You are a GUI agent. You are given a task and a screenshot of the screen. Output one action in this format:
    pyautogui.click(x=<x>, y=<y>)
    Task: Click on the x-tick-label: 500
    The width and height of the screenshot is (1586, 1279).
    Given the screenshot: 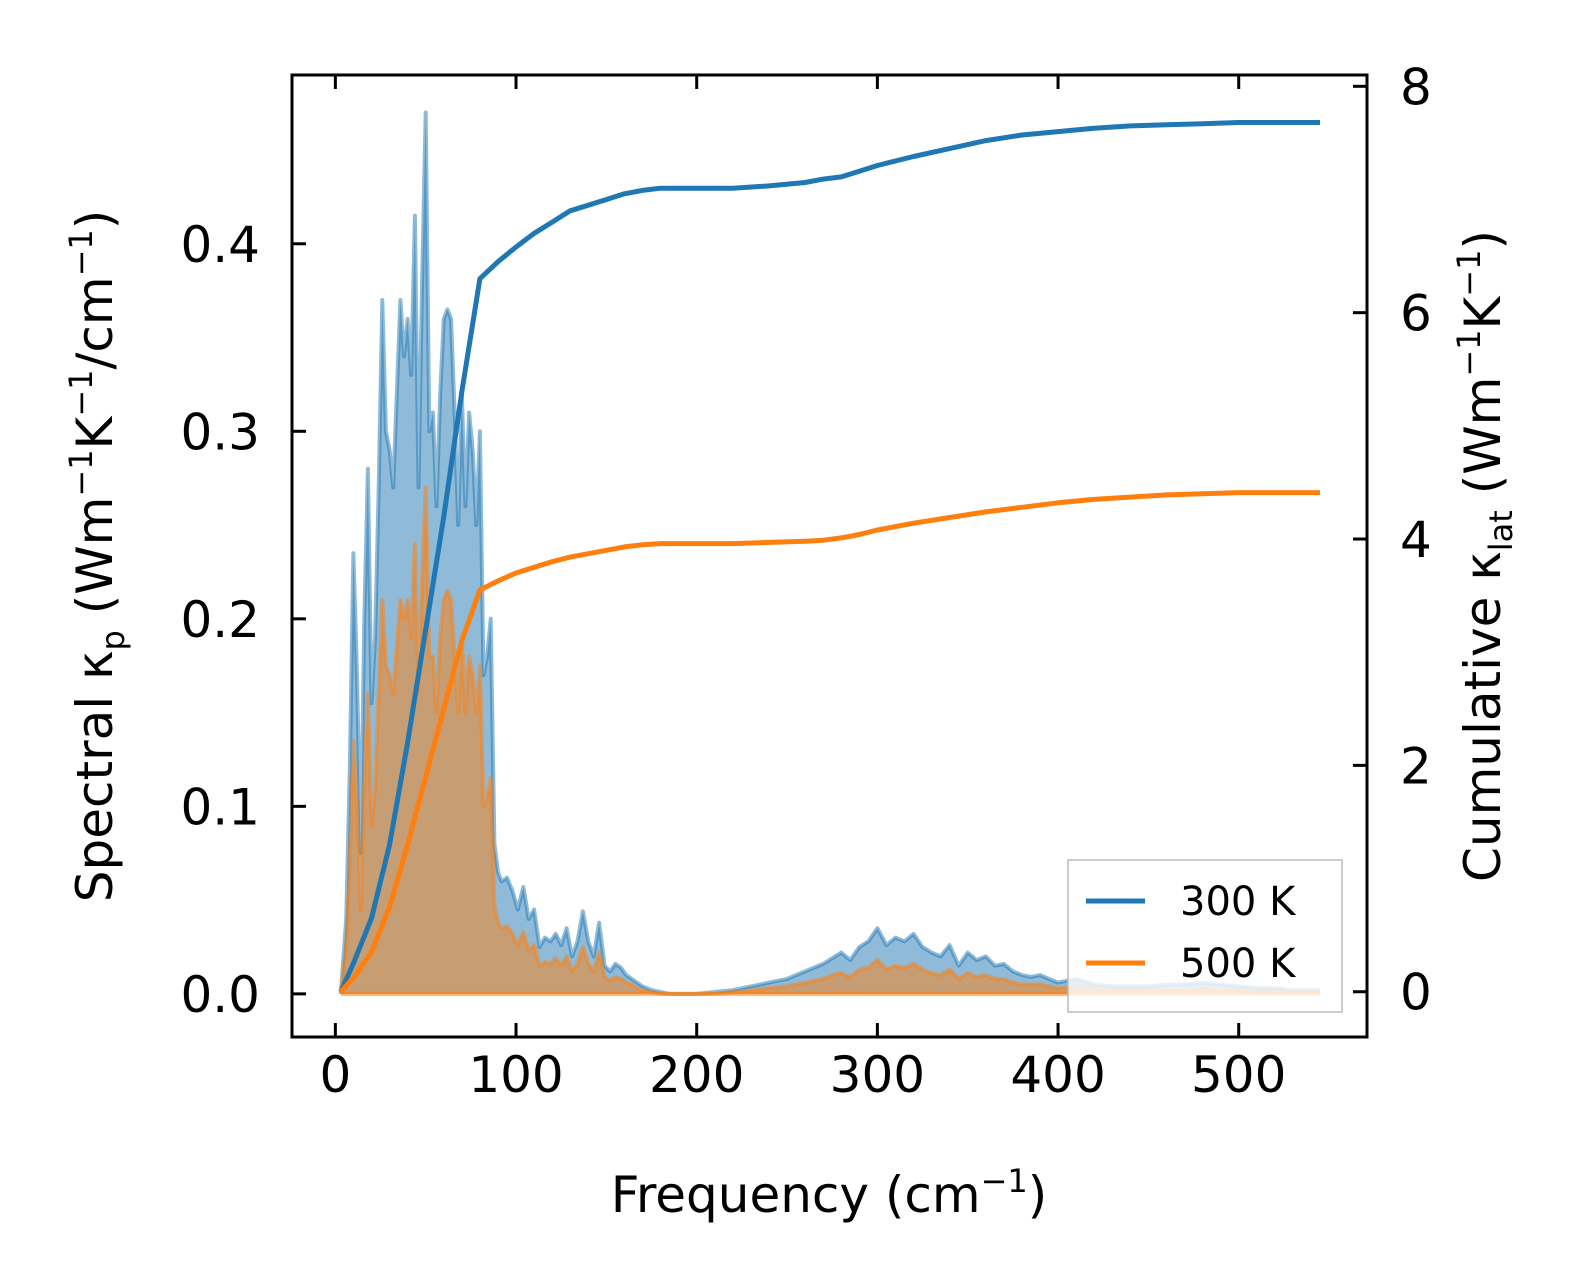 What is the action you would take?
    pyautogui.click(x=1238, y=1075)
    